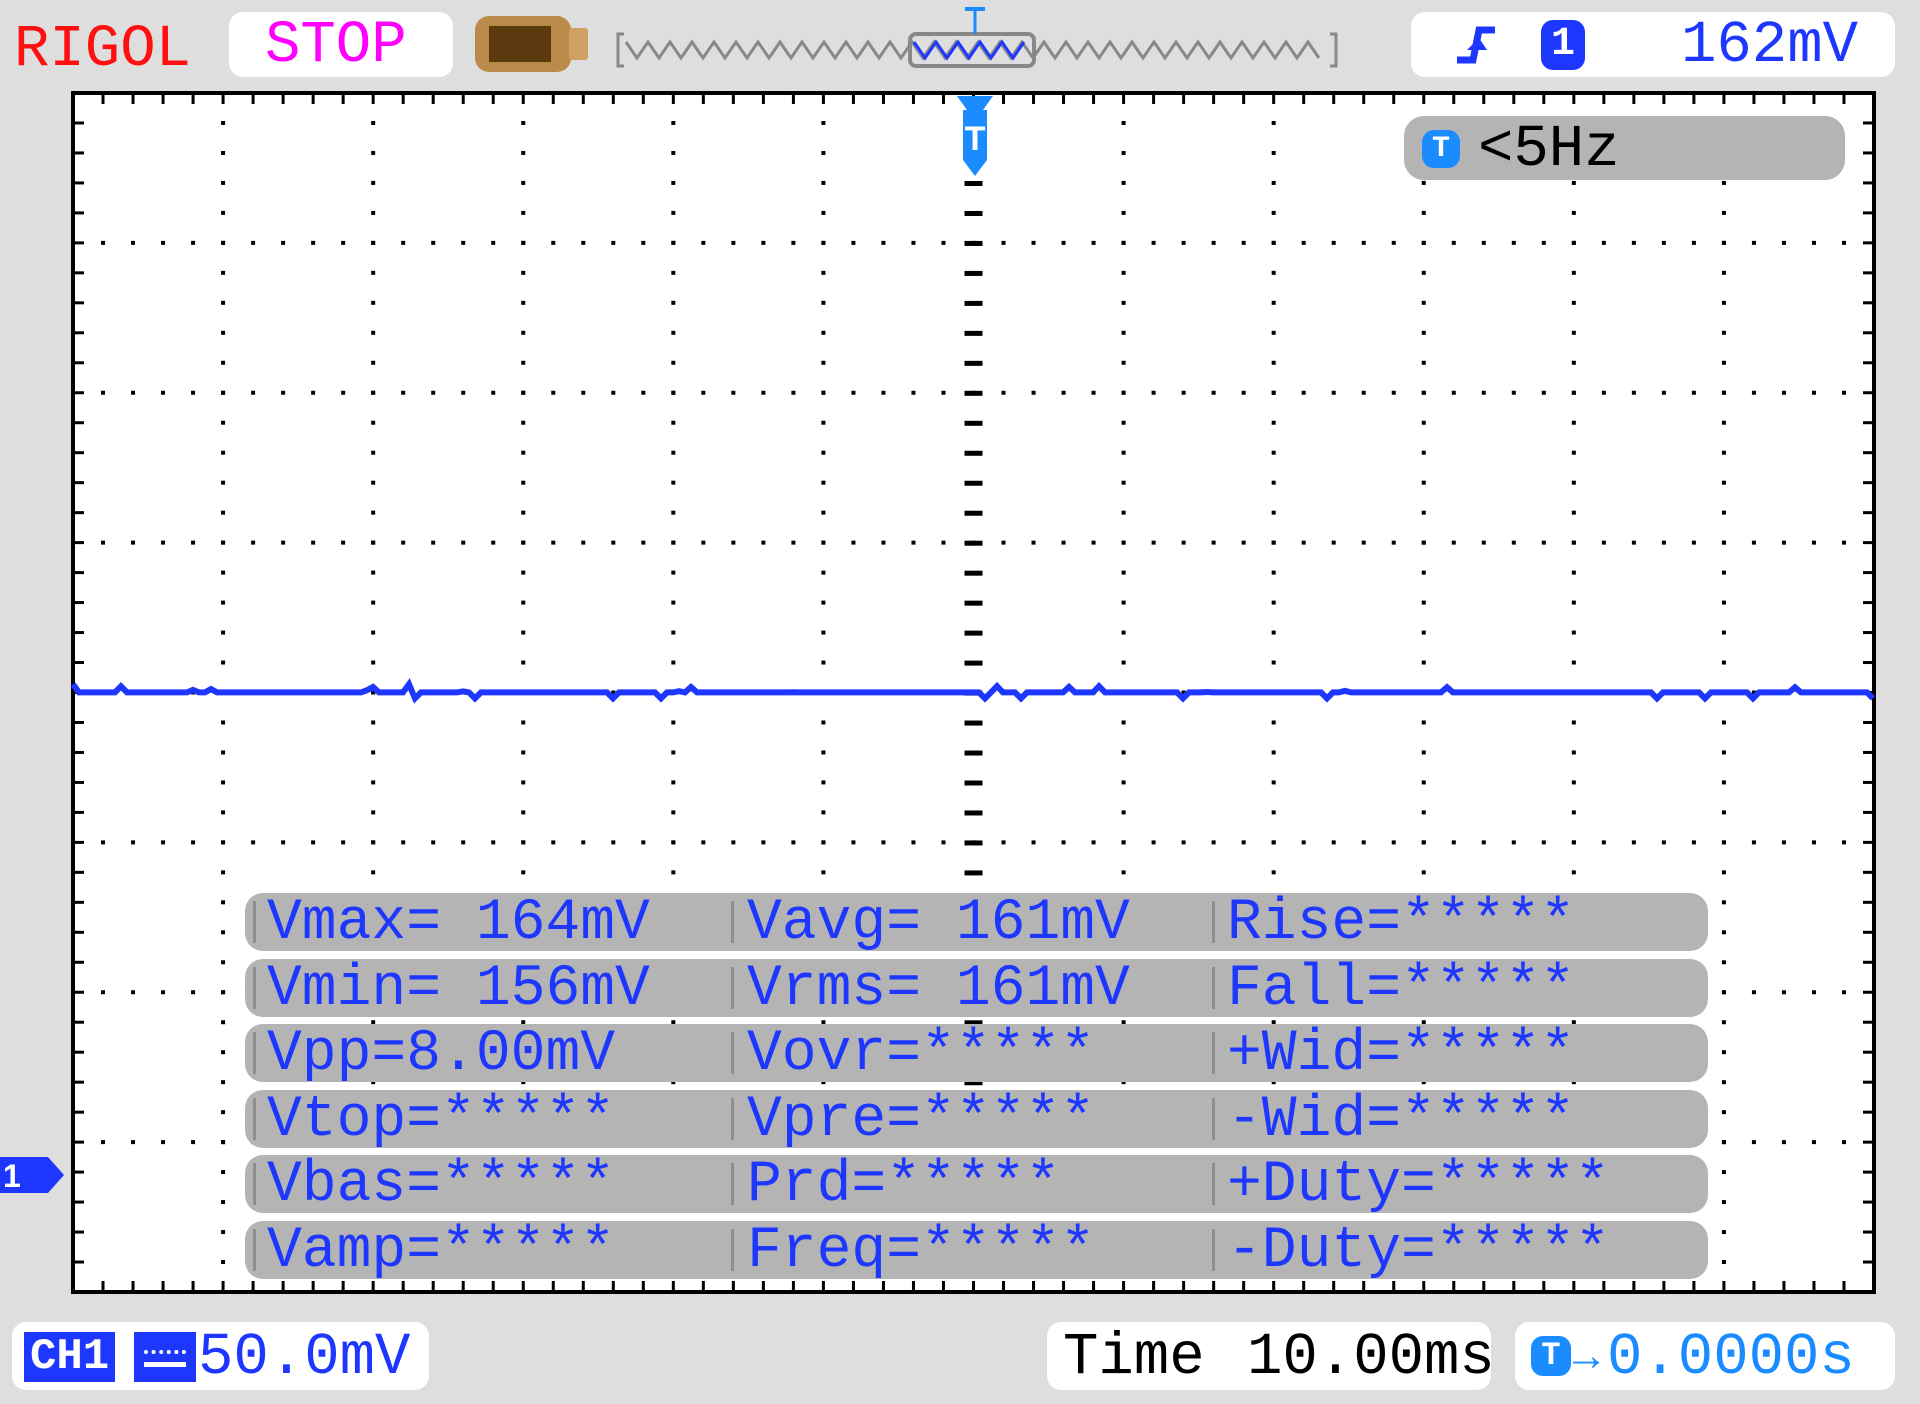 The height and width of the screenshot is (1404, 1920). Describe the element at coordinates (1401, 989) in the screenshot. I see `measurement-value: Fall=*****` at that location.